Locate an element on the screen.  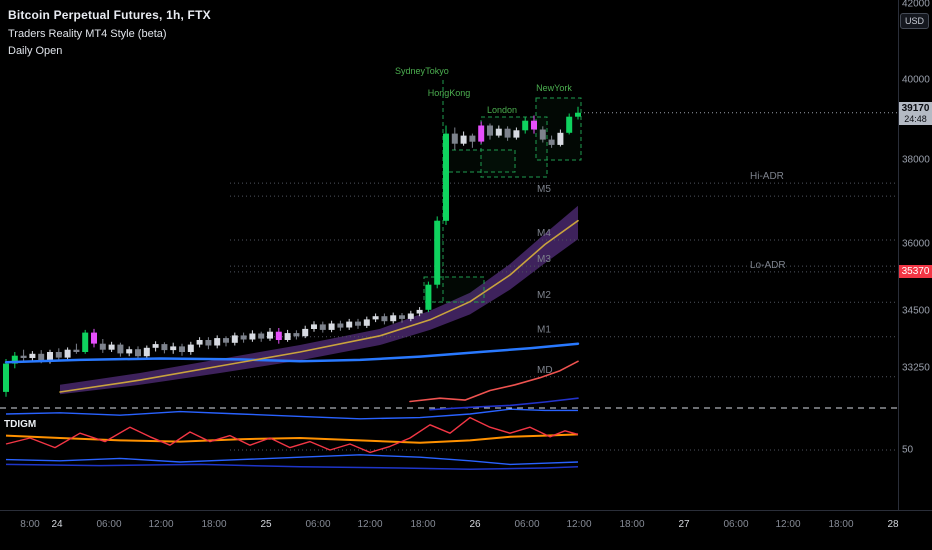
price-tick-36000: 36000 is located at coordinates (916, 244).